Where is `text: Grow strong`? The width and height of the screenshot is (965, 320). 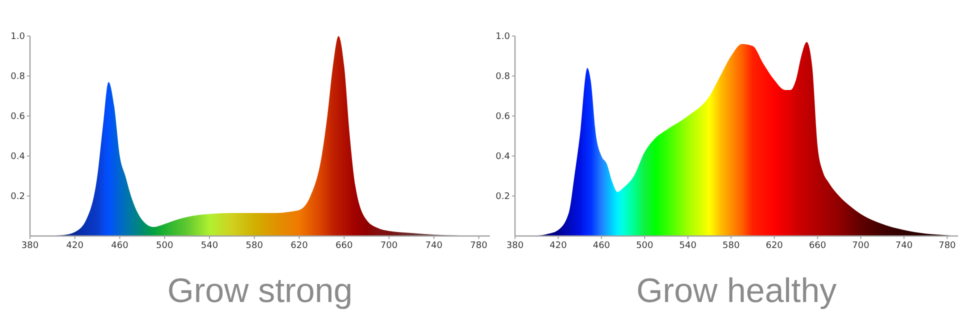
text: Grow strong is located at coordinates (260, 291).